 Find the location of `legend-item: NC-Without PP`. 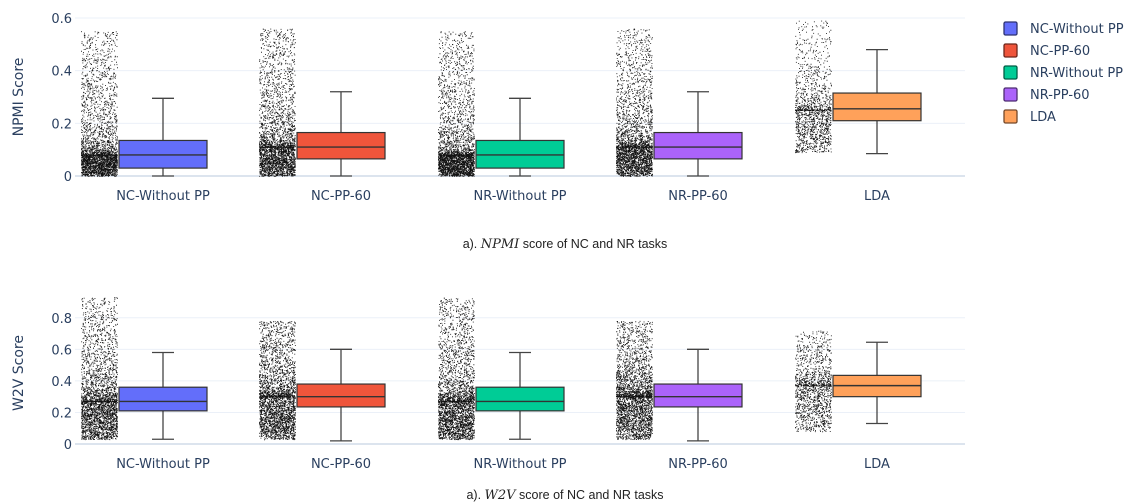

legend-item: NC-Without PP is located at coordinates (1063, 29).